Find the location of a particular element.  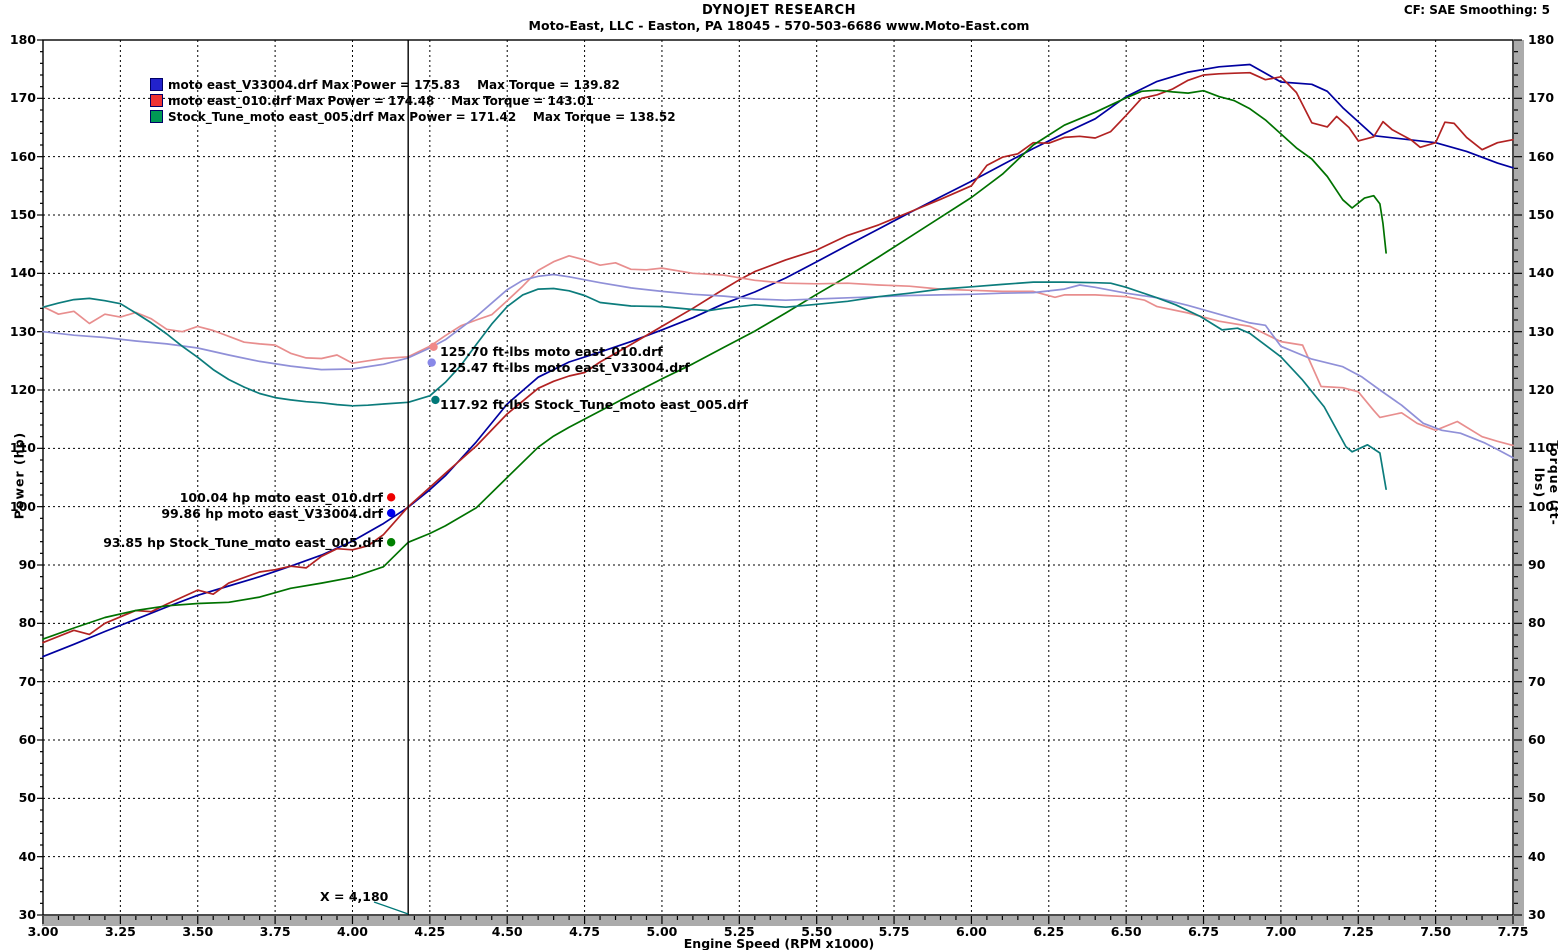

cursor-callout-line is located at coordinates (391, 908).